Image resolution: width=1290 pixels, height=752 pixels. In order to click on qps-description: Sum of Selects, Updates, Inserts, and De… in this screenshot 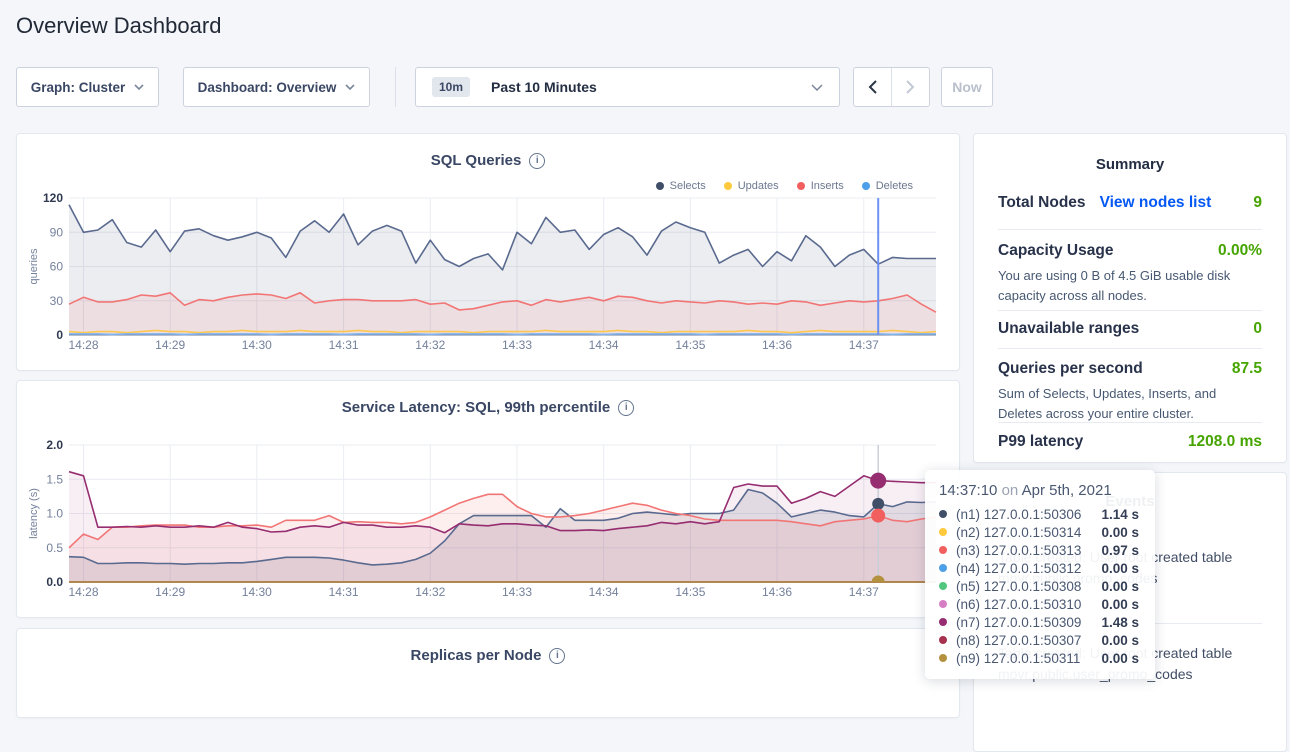, I will do `click(1107, 403)`.